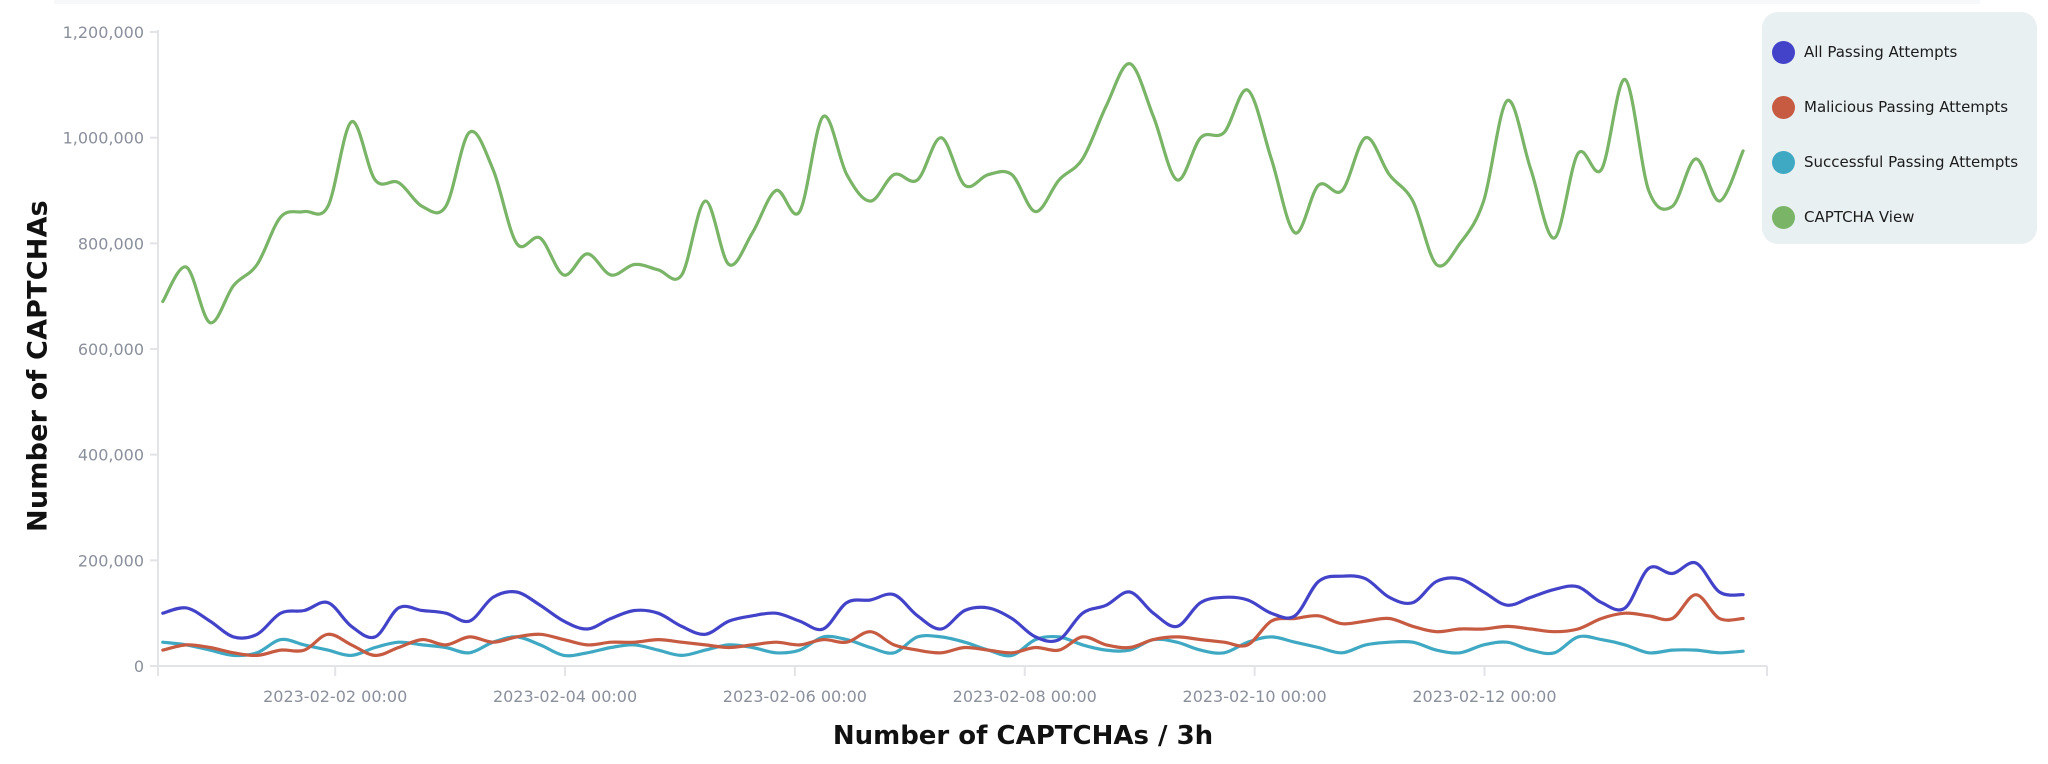 Image resolution: width=2048 pixels, height=764 pixels. I want to click on x-tick-label: 2023-02-12 00:00, so click(1484, 696).